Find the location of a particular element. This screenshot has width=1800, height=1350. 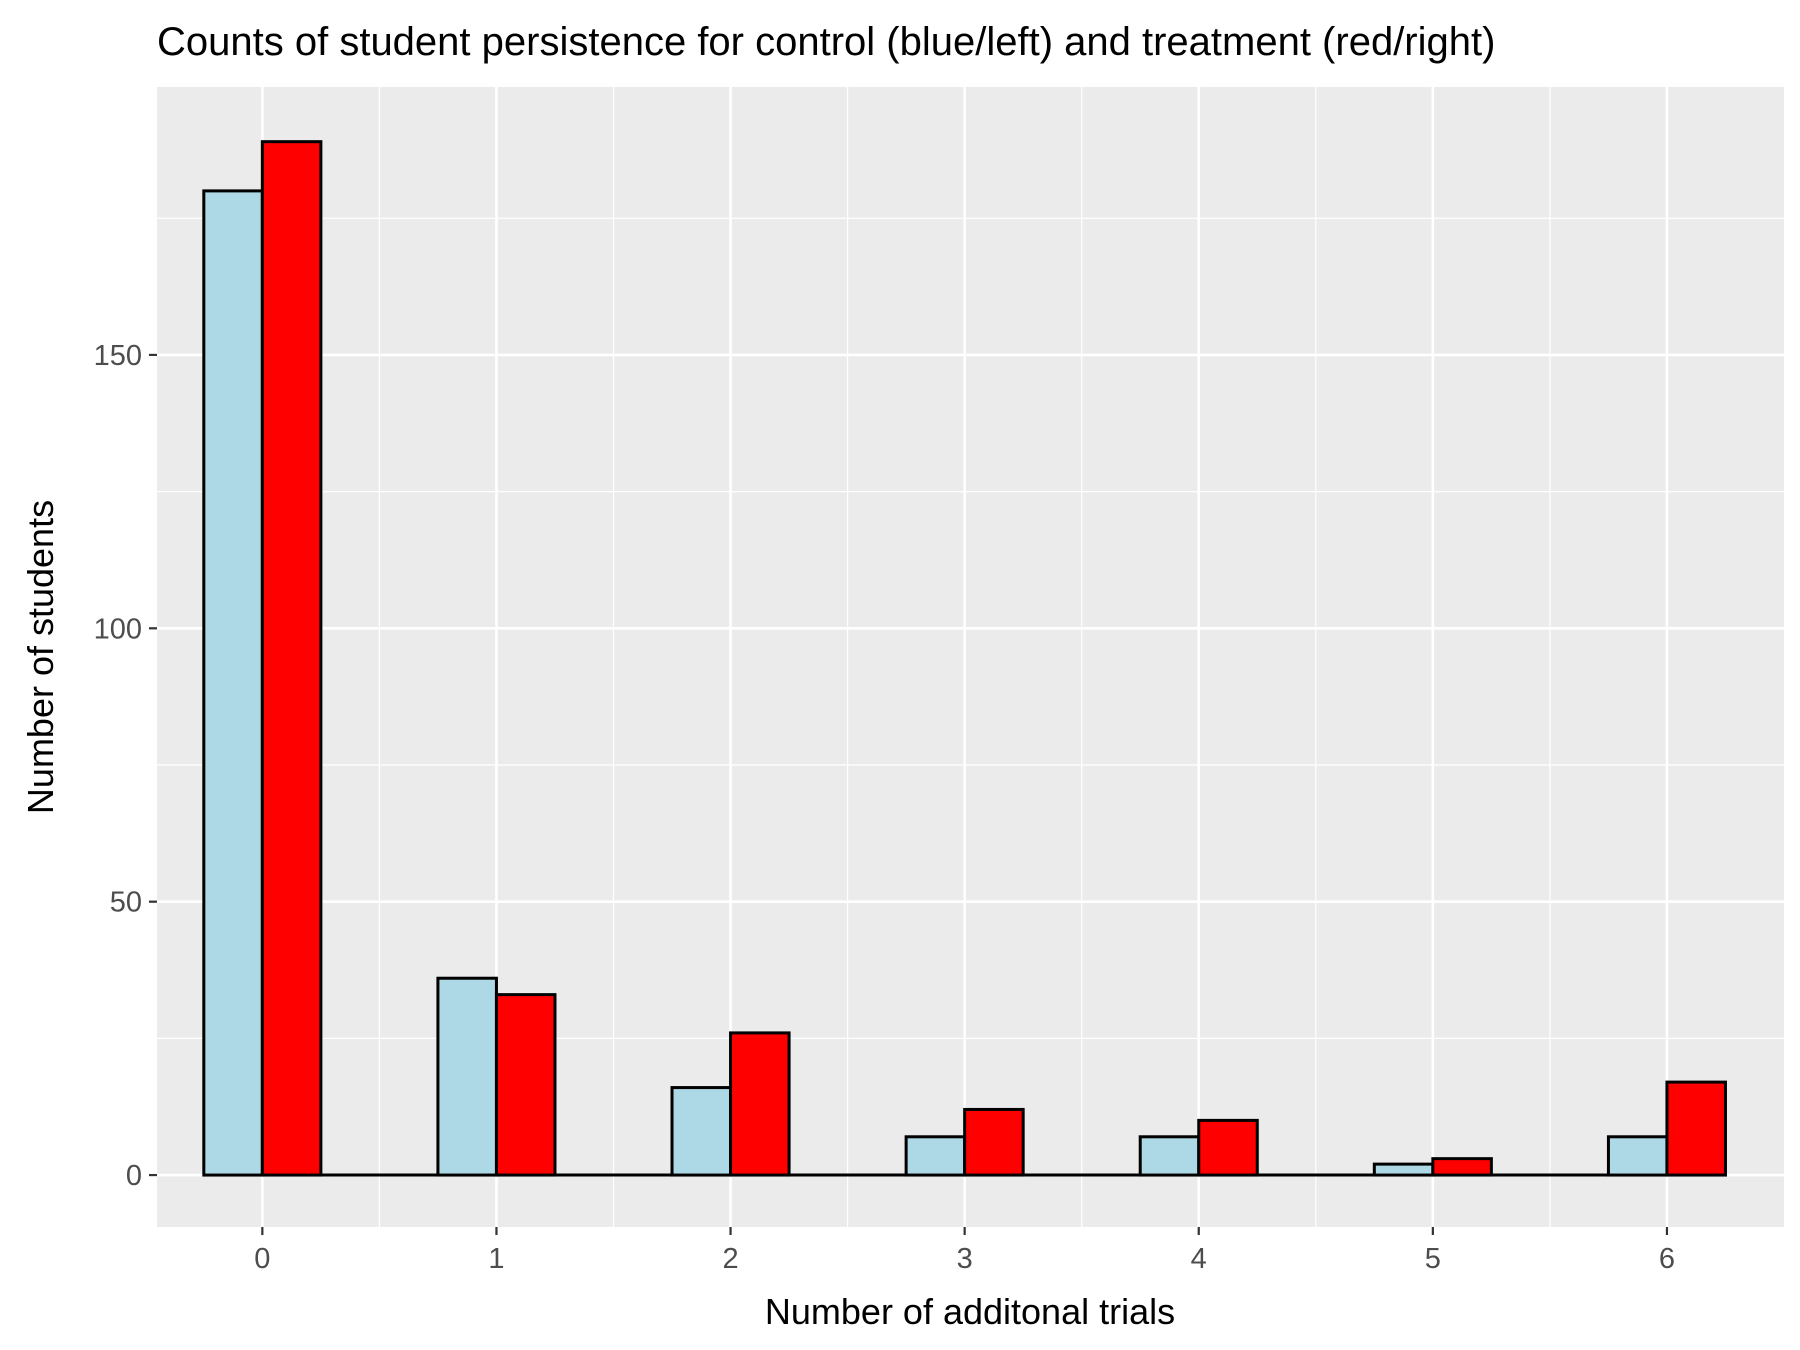

x-tick-label: 4 is located at coordinates (1199, 1259).